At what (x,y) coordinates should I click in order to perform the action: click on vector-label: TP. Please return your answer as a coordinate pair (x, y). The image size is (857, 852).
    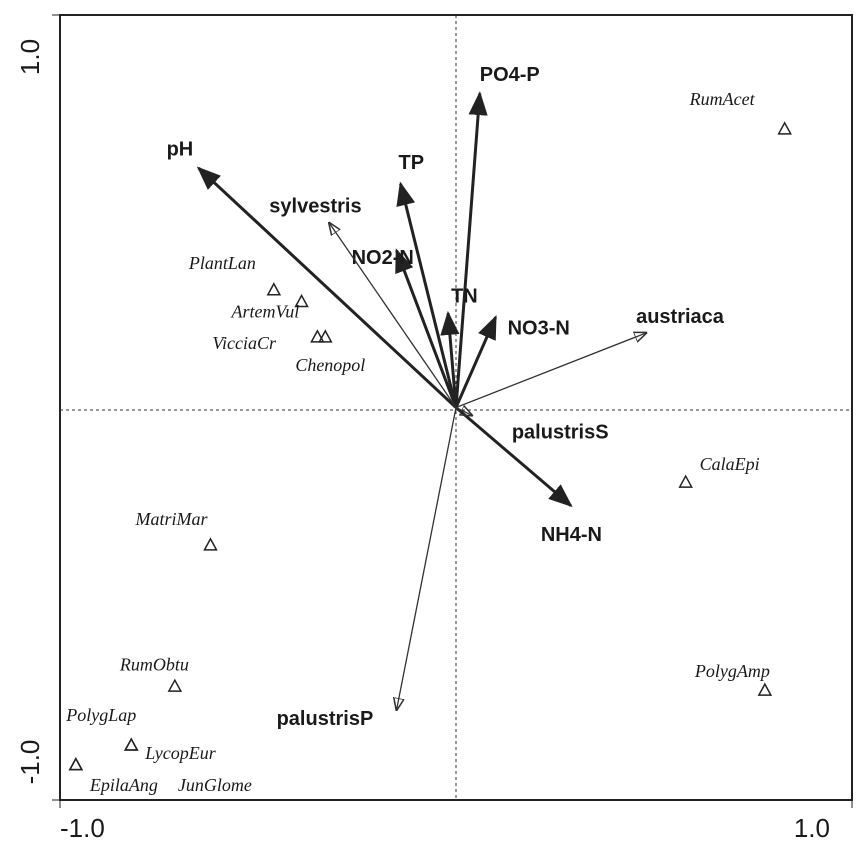
    Looking at the image, I should click on (412, 163).